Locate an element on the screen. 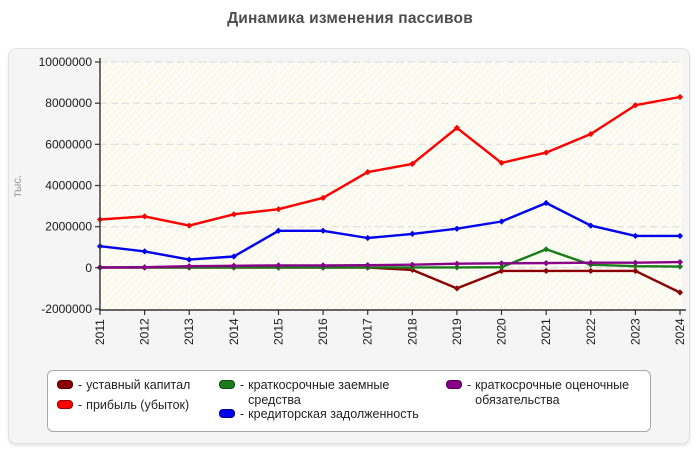  y-tick-label: -2000000 is located at coordinates (66, 309).